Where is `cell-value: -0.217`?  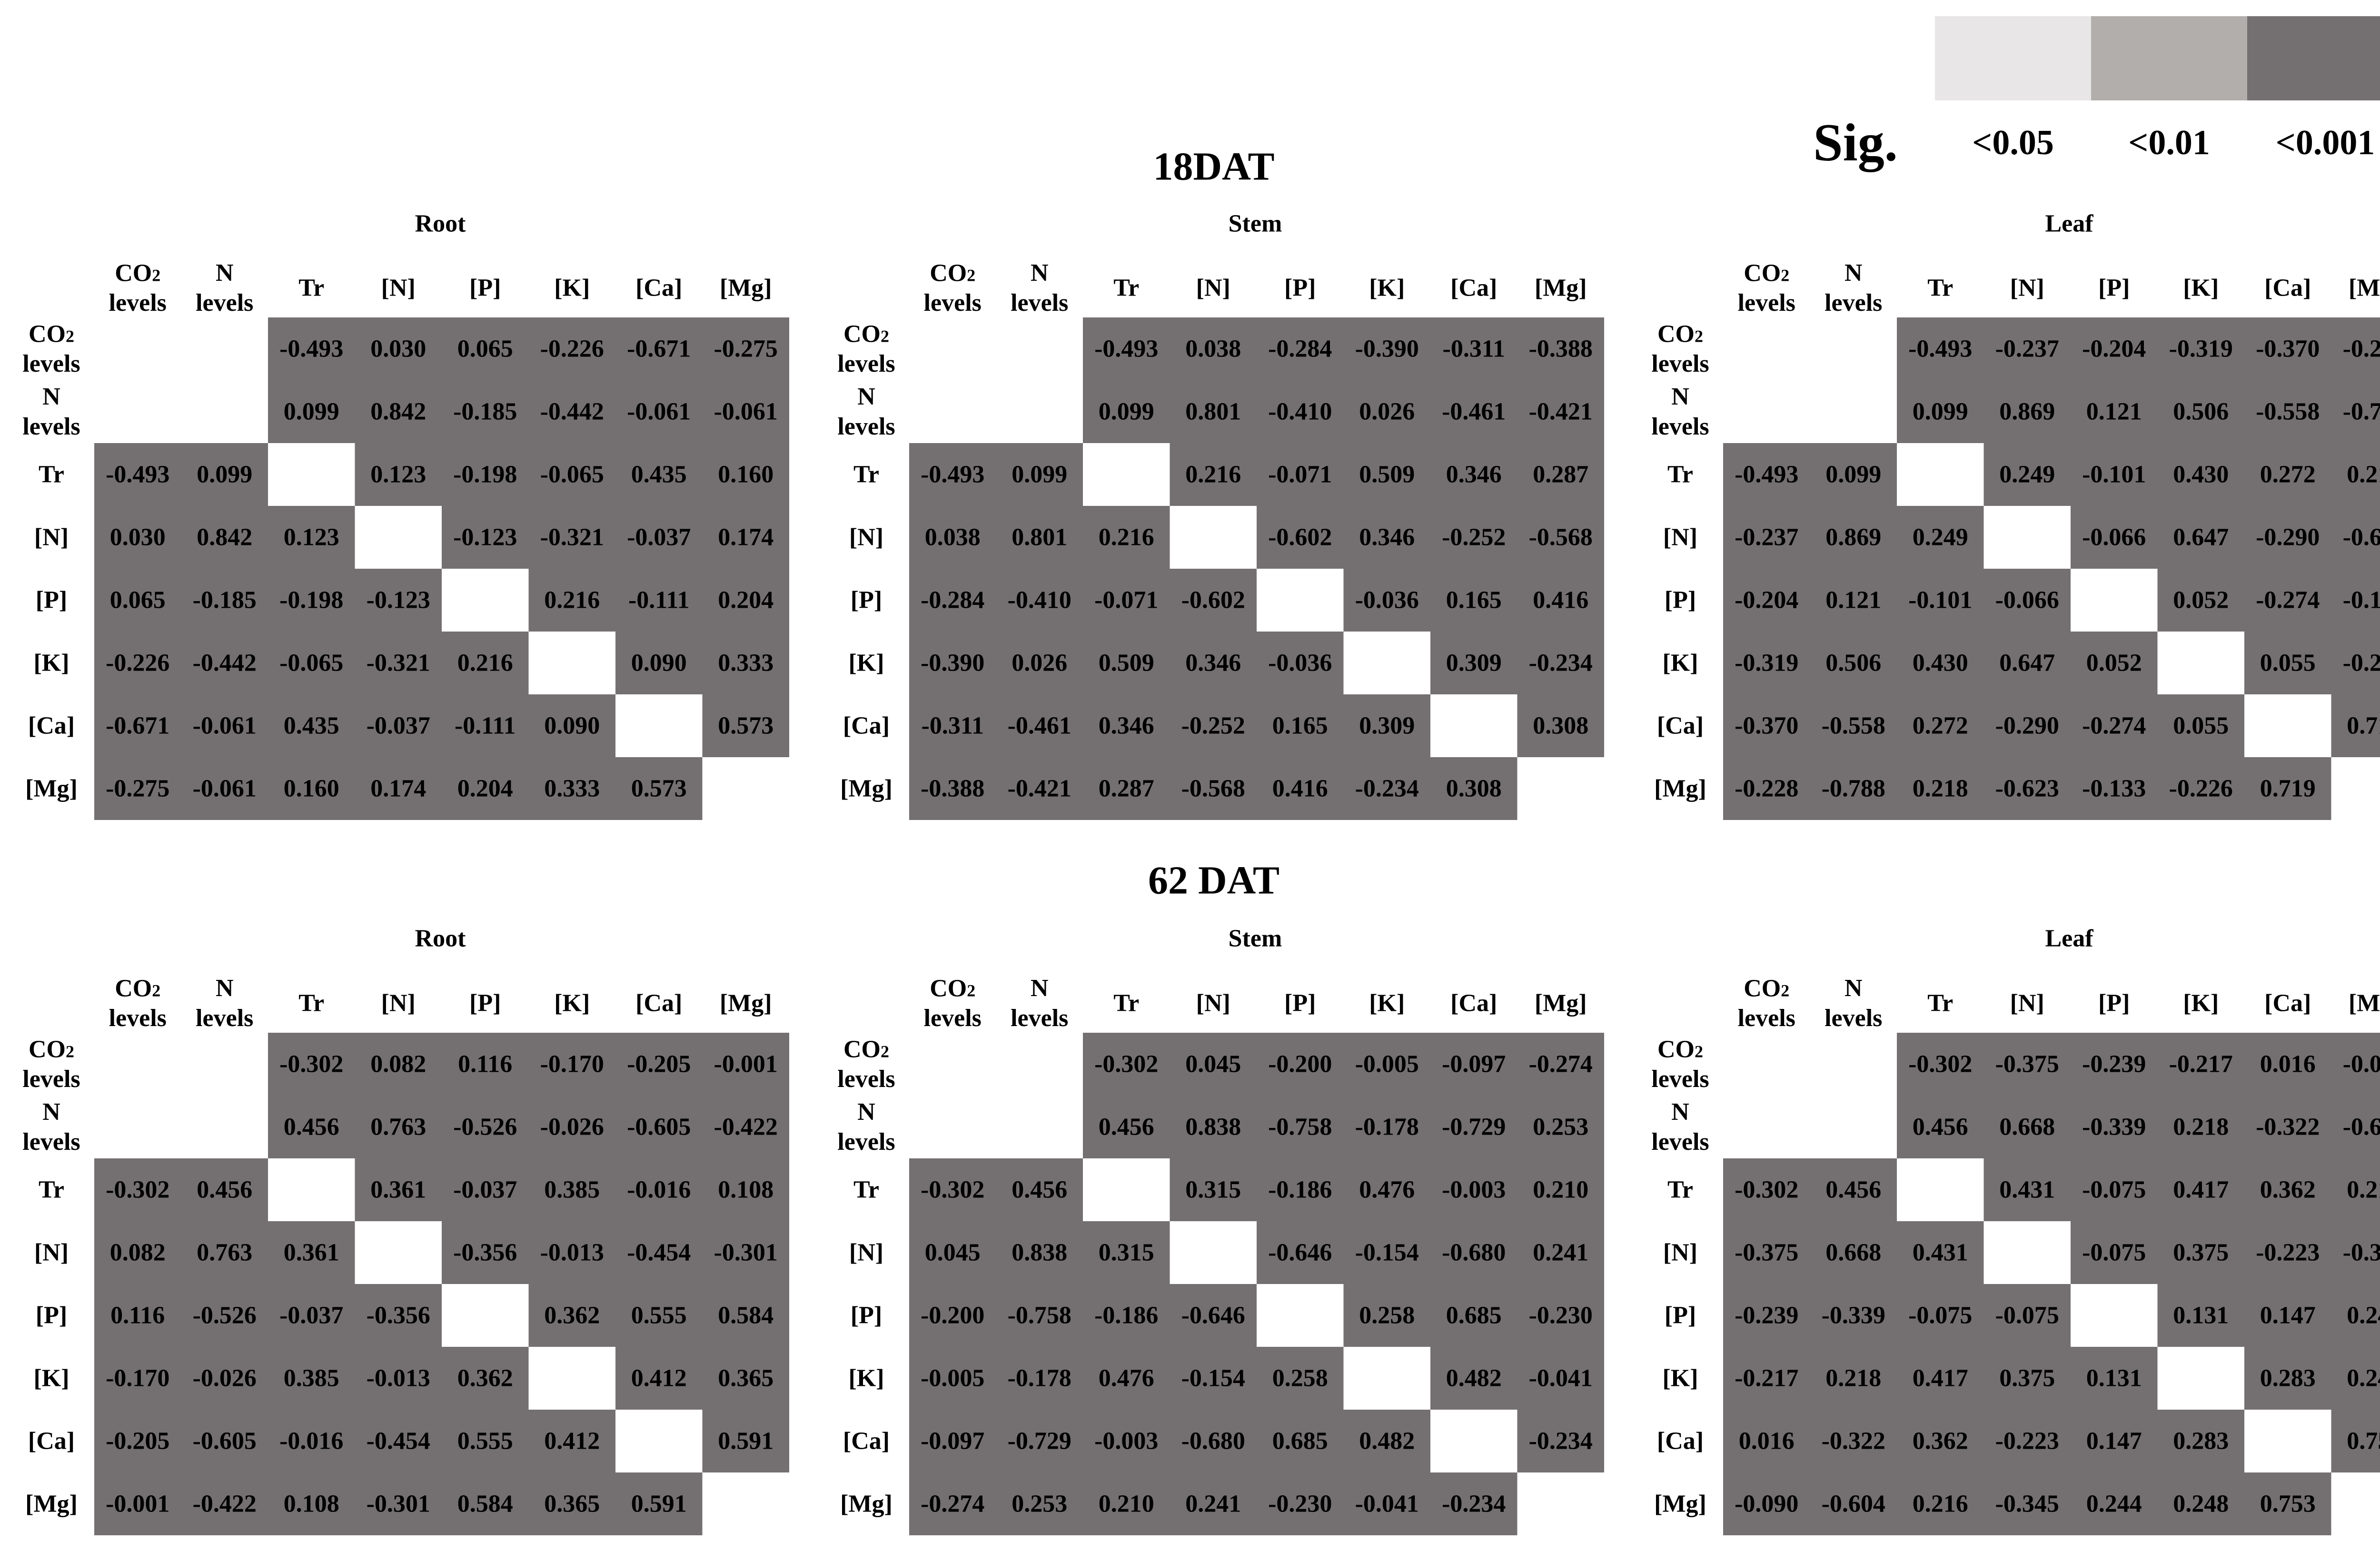 cell-value: -0.217 is located at coordinates (2201, 1064).